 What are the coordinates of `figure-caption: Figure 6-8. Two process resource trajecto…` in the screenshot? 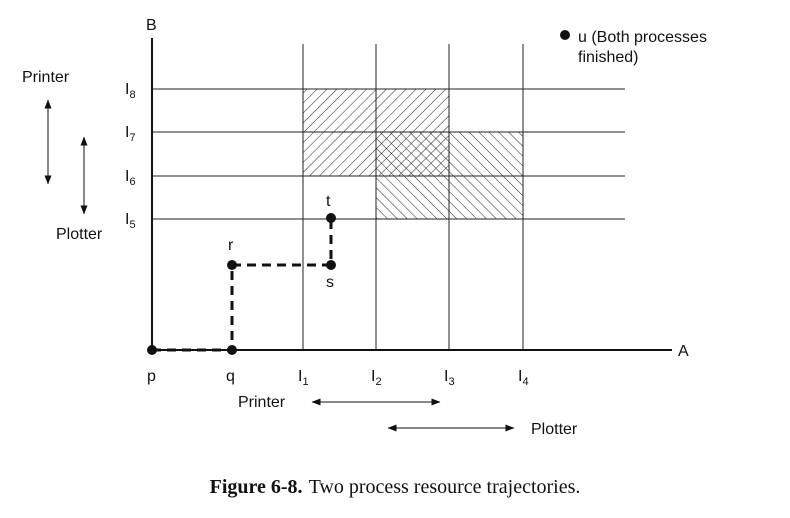 It's located at (395, 487).